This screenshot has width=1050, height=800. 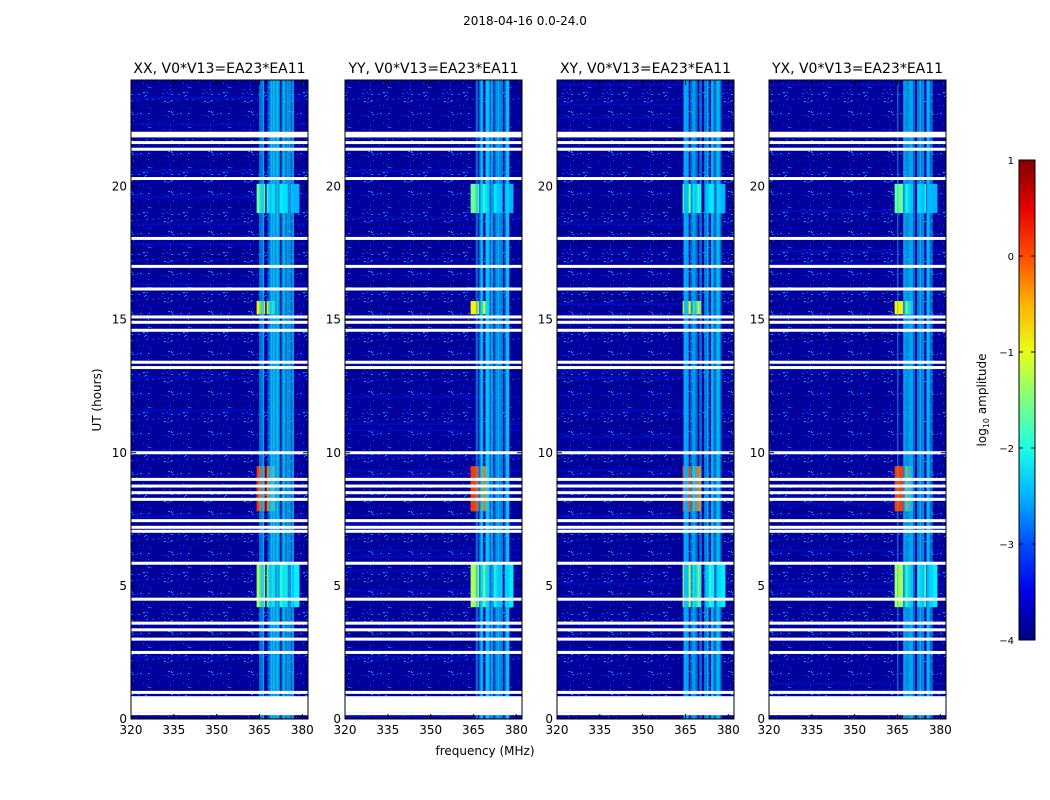 What do you see at coordinates (757, 320) in the screenshot?
I see `y-tick-label: 15` at bounding box center [757, 320].